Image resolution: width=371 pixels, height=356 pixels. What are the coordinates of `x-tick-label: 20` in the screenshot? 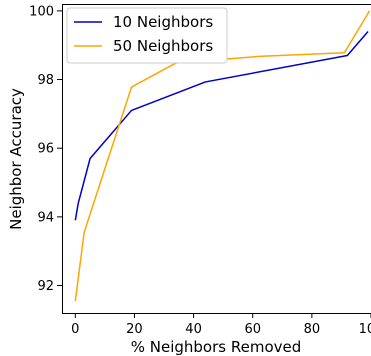 It's located at (134, 329).